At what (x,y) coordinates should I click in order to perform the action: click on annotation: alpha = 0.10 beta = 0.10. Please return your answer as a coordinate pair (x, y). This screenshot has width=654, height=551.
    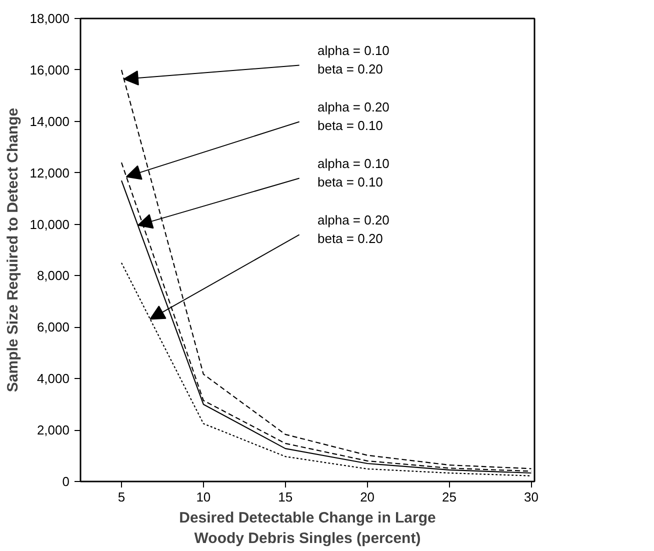
    Looking at the image, I should click on (353, 173).